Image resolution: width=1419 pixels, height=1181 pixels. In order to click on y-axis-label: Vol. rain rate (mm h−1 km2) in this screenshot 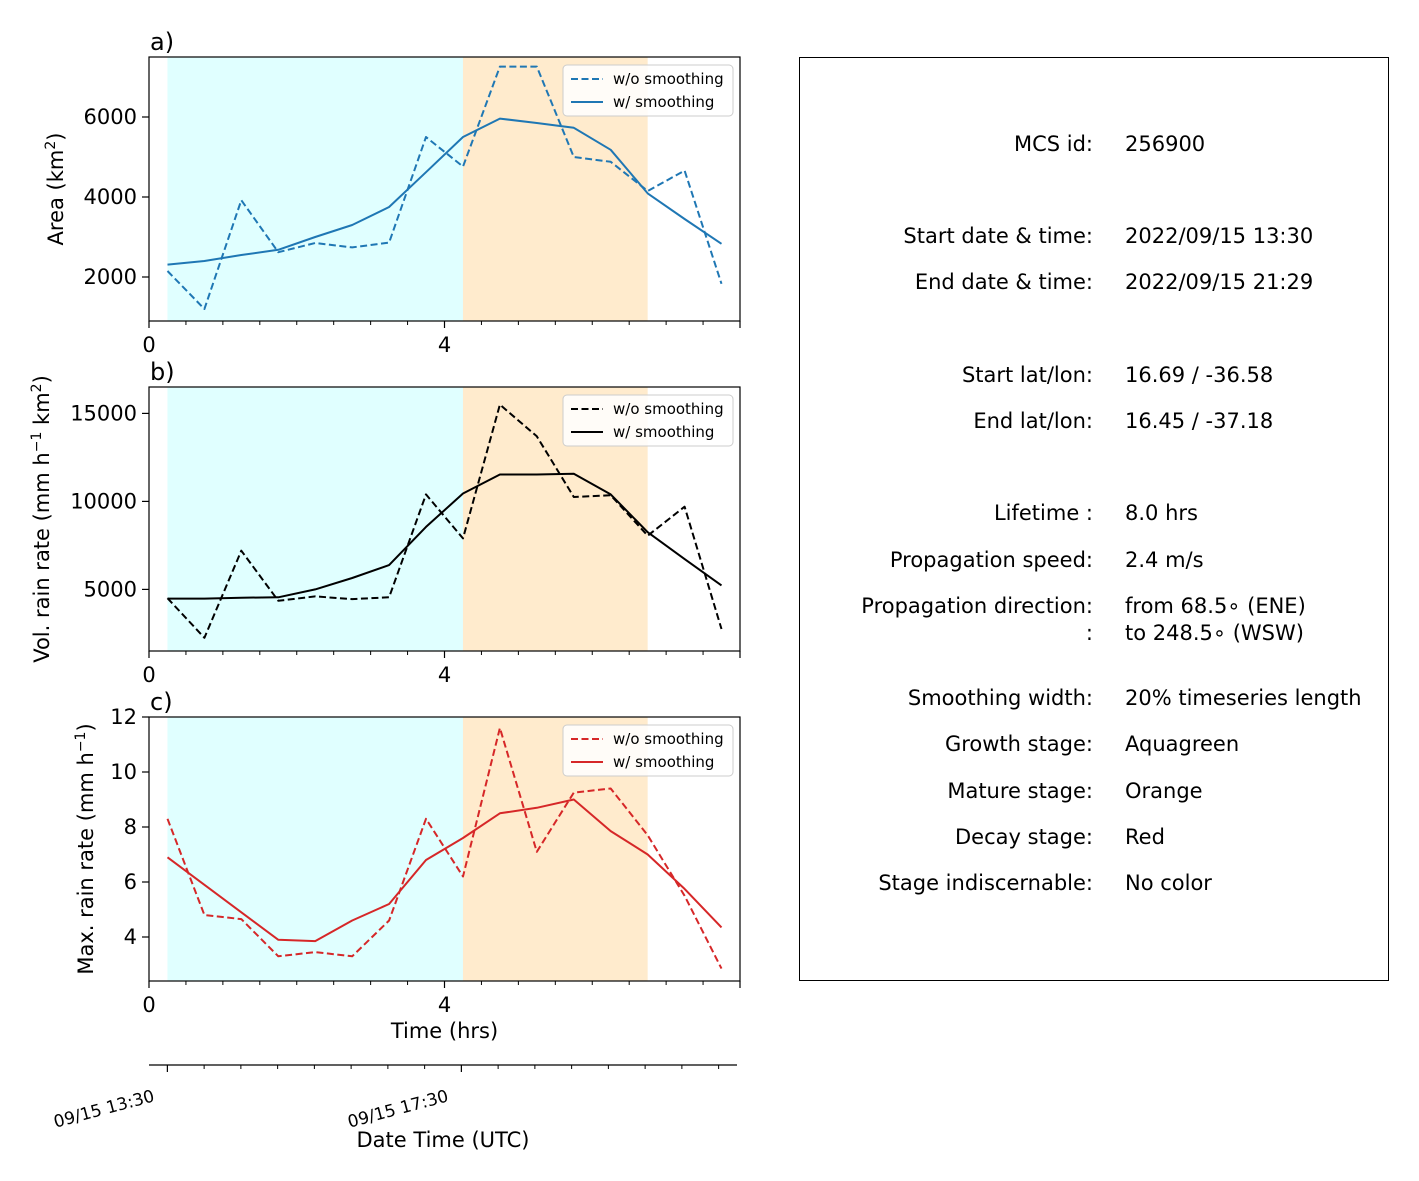, I will do `click(41, 519)`.